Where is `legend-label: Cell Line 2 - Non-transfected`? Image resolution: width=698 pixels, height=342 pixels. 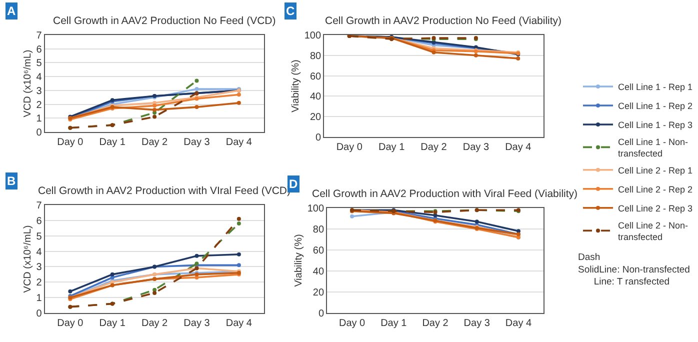
legend-label: Cell Line 2 - Non-transfected is located at coordinates (653, 231).